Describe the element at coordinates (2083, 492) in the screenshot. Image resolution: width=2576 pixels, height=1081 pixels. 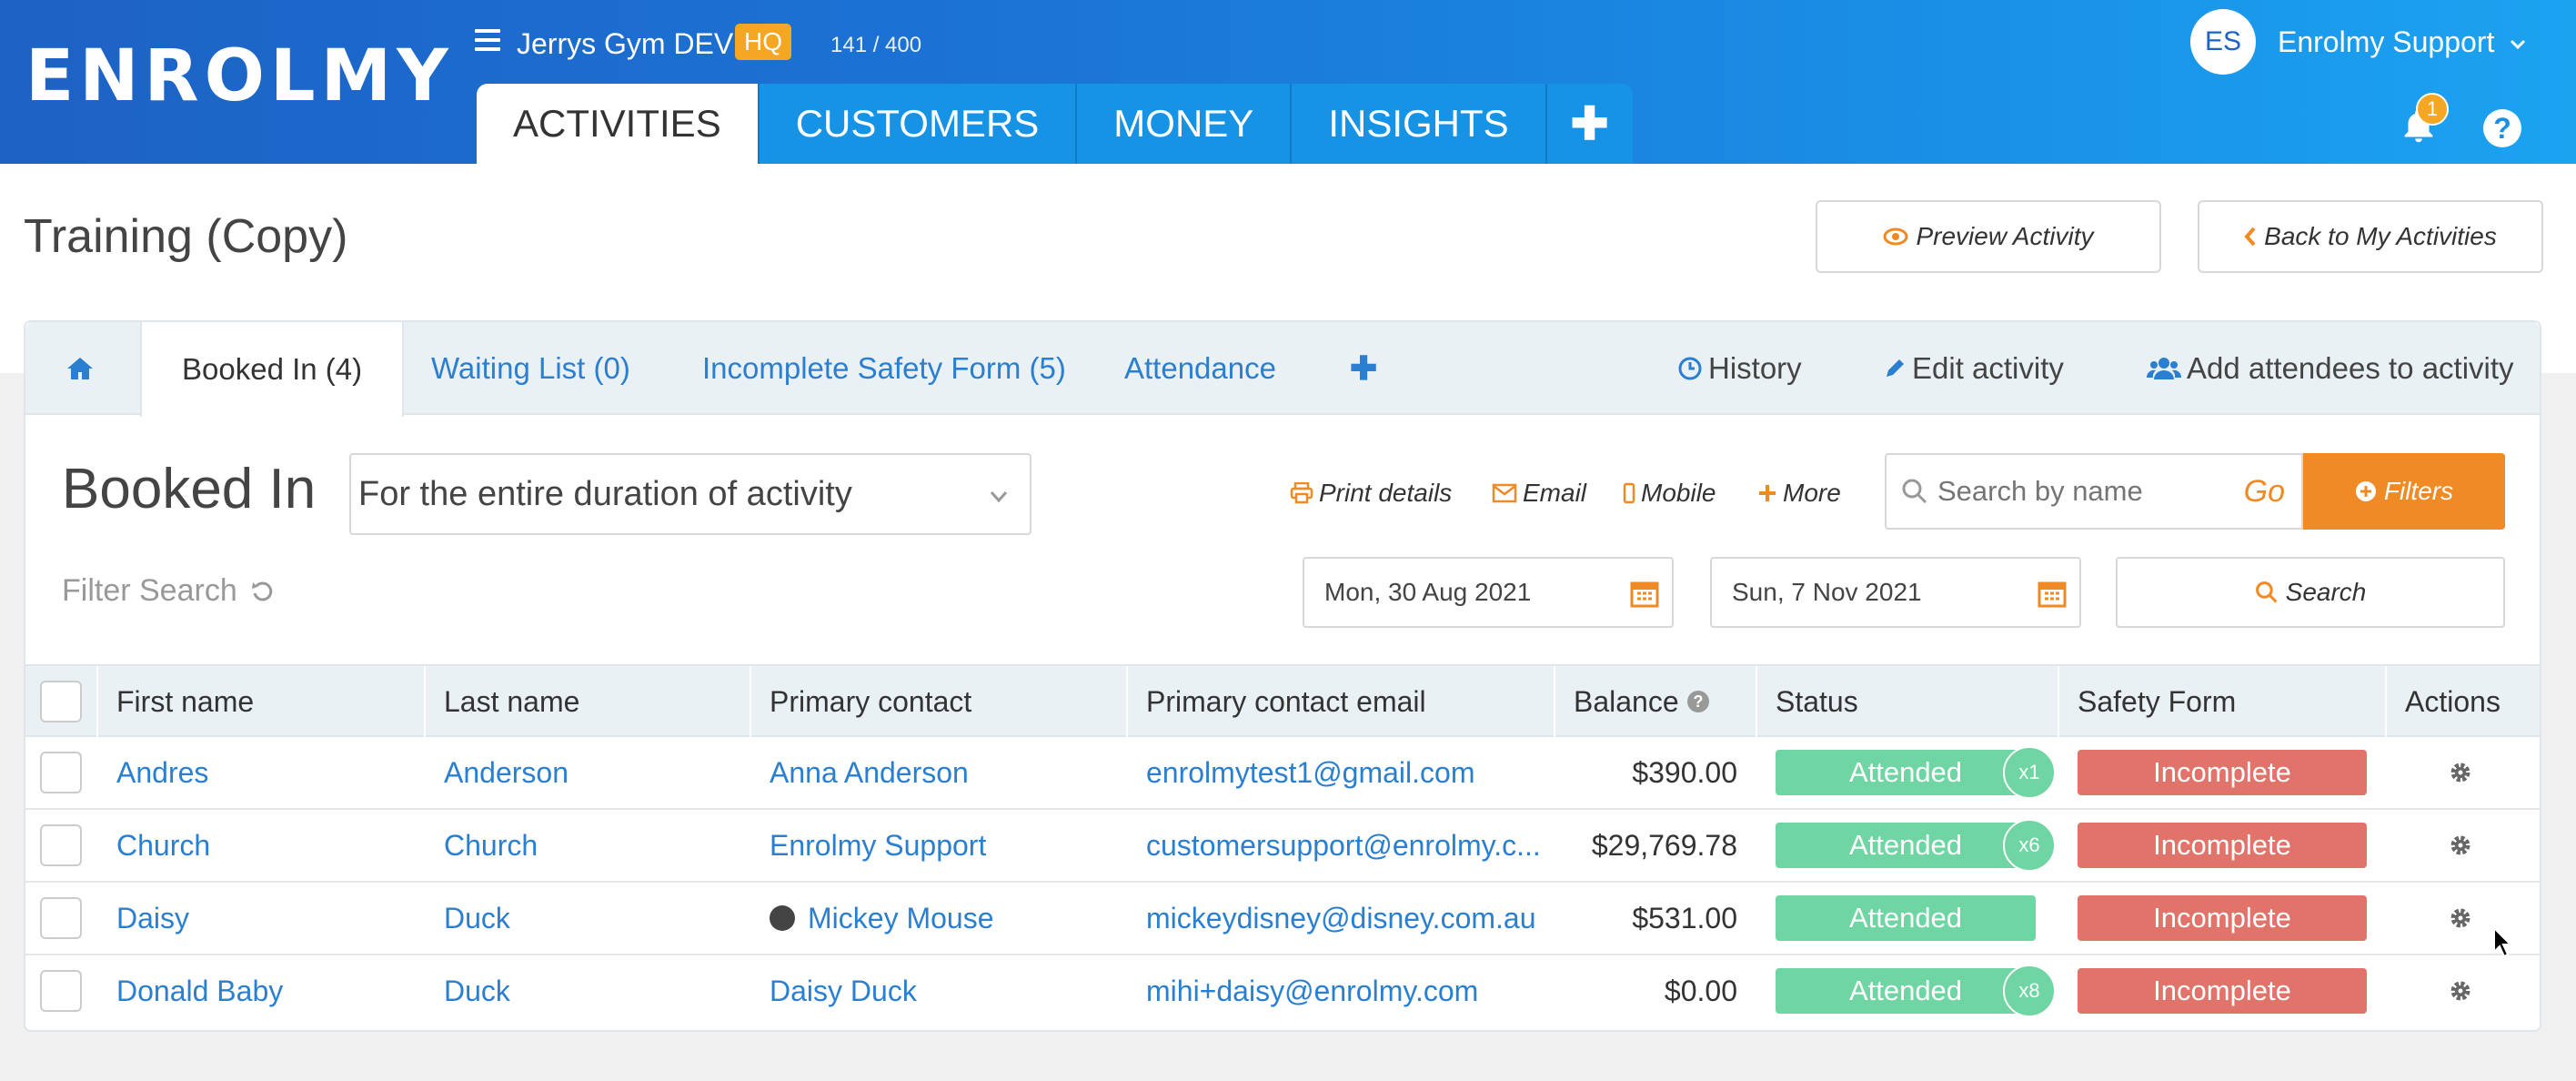
I see `search-input` at that location.